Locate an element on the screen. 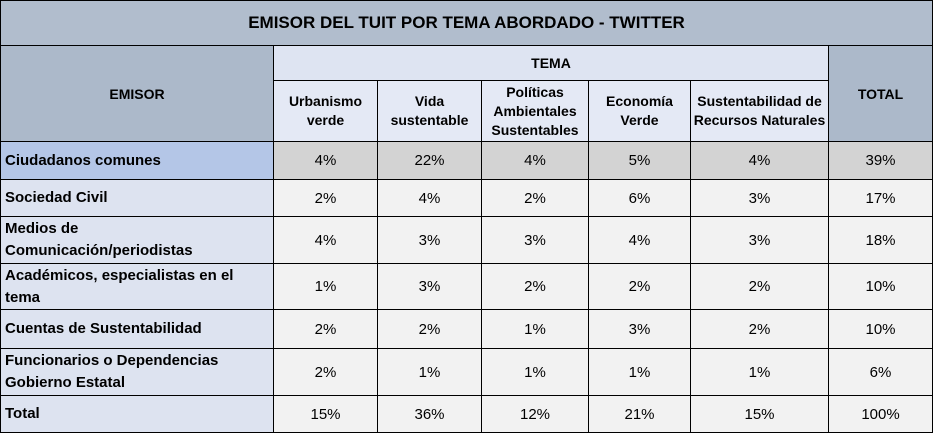 This screenshot has width=933, height=434. header-total: TOTAL is located at coordinates (880, 93).